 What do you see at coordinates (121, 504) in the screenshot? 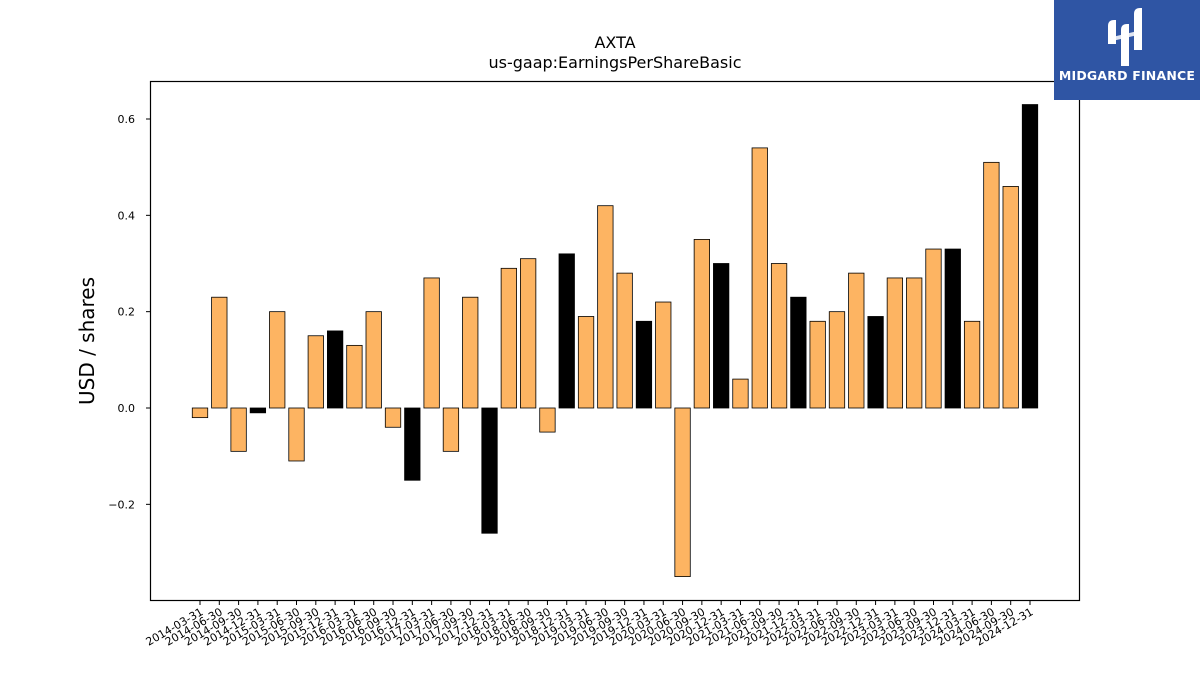
I see `y-tick-label: −0.2` at bounding box center [121, 504].